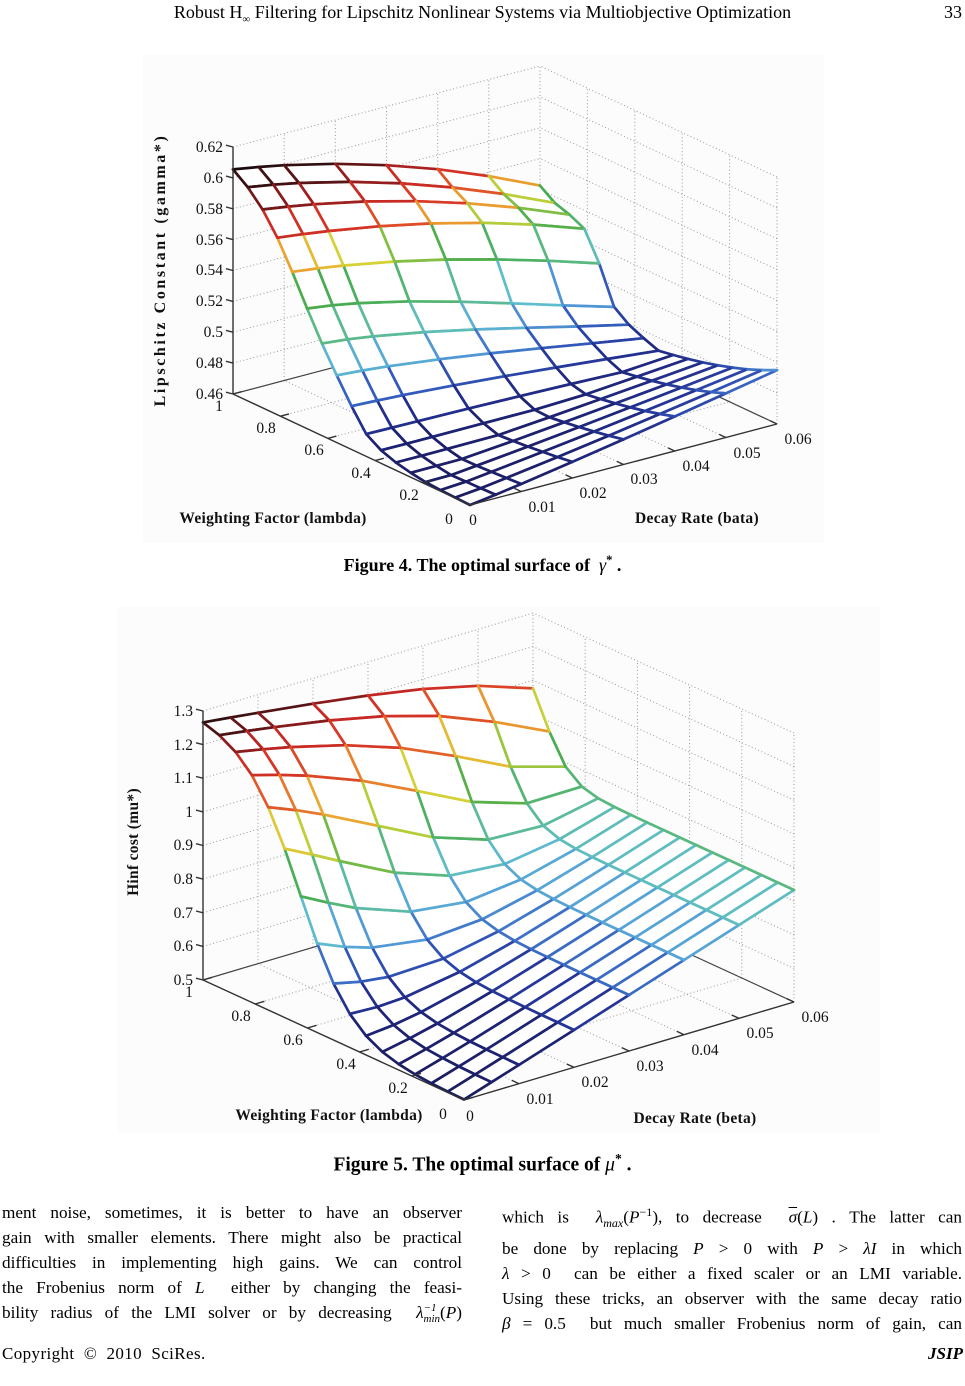 The image size is (965, 1386). Describe the element at coordinates (697, 518) in the screenshot. I see `svg-text: Decay Rate (bata)` at that location.